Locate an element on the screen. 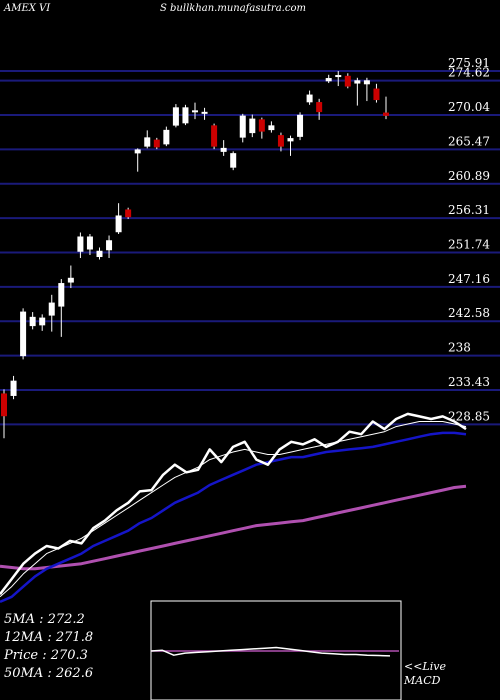 The image size is (500, 700). price-tick-label: 242.58 is located at coordinates (469, 313).